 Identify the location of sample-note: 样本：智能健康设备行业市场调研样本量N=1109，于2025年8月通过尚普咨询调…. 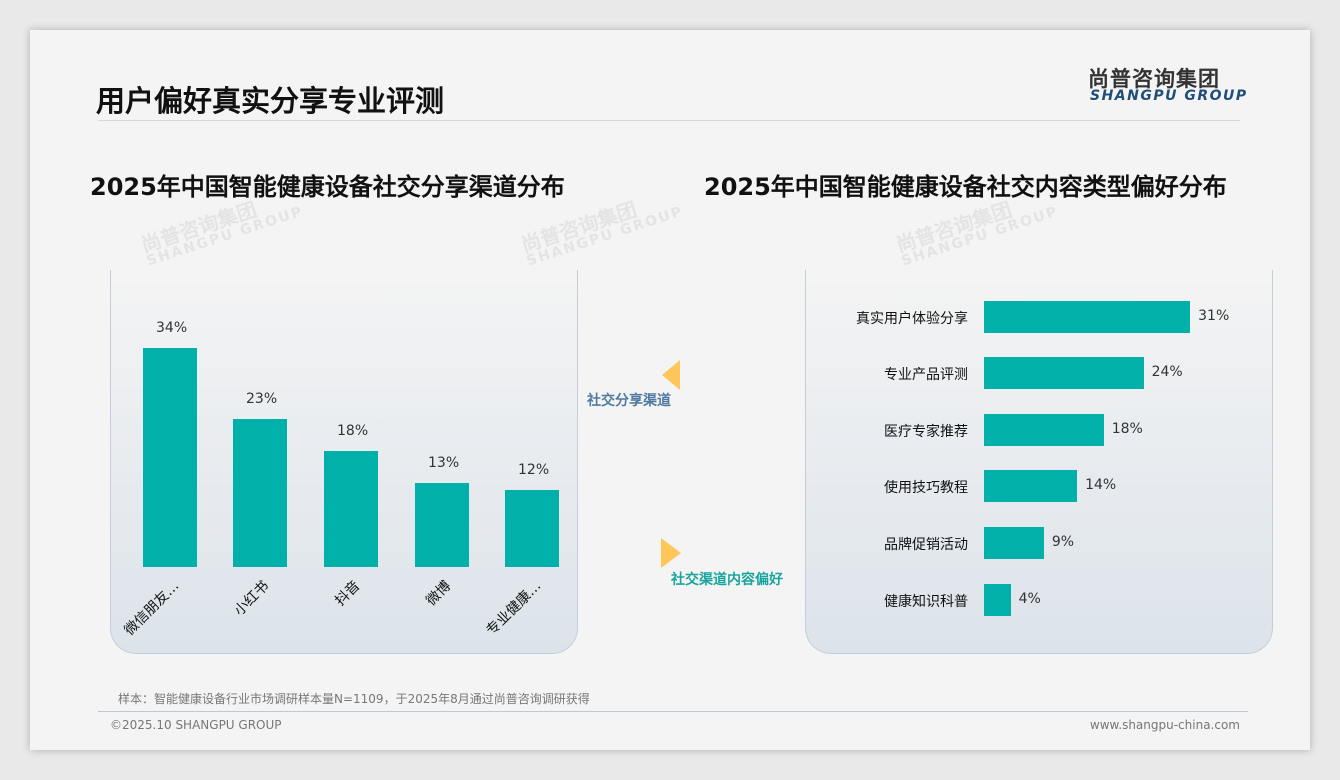
(354, 699).